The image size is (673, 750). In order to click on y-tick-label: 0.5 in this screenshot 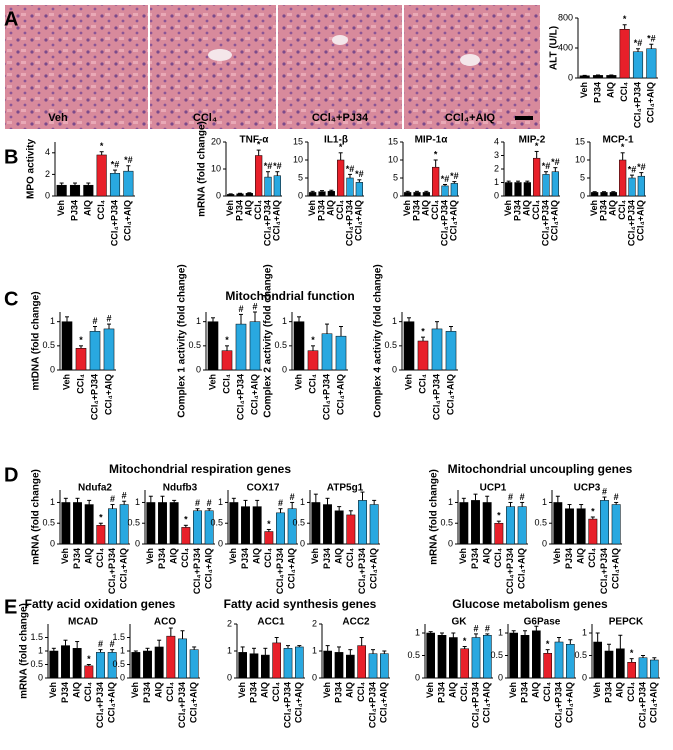, I will do `click(118, 664)`.